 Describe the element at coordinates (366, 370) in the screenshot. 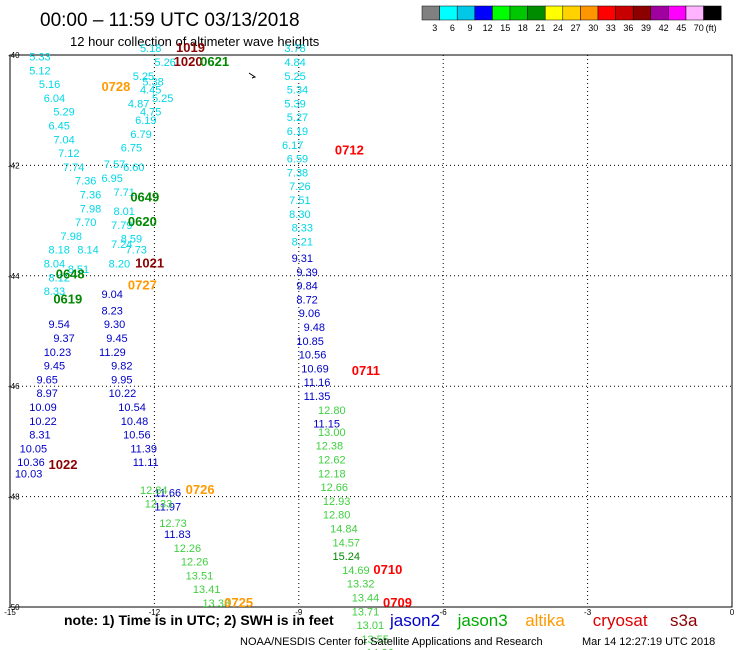

I see `time-label: 0711` at that location.